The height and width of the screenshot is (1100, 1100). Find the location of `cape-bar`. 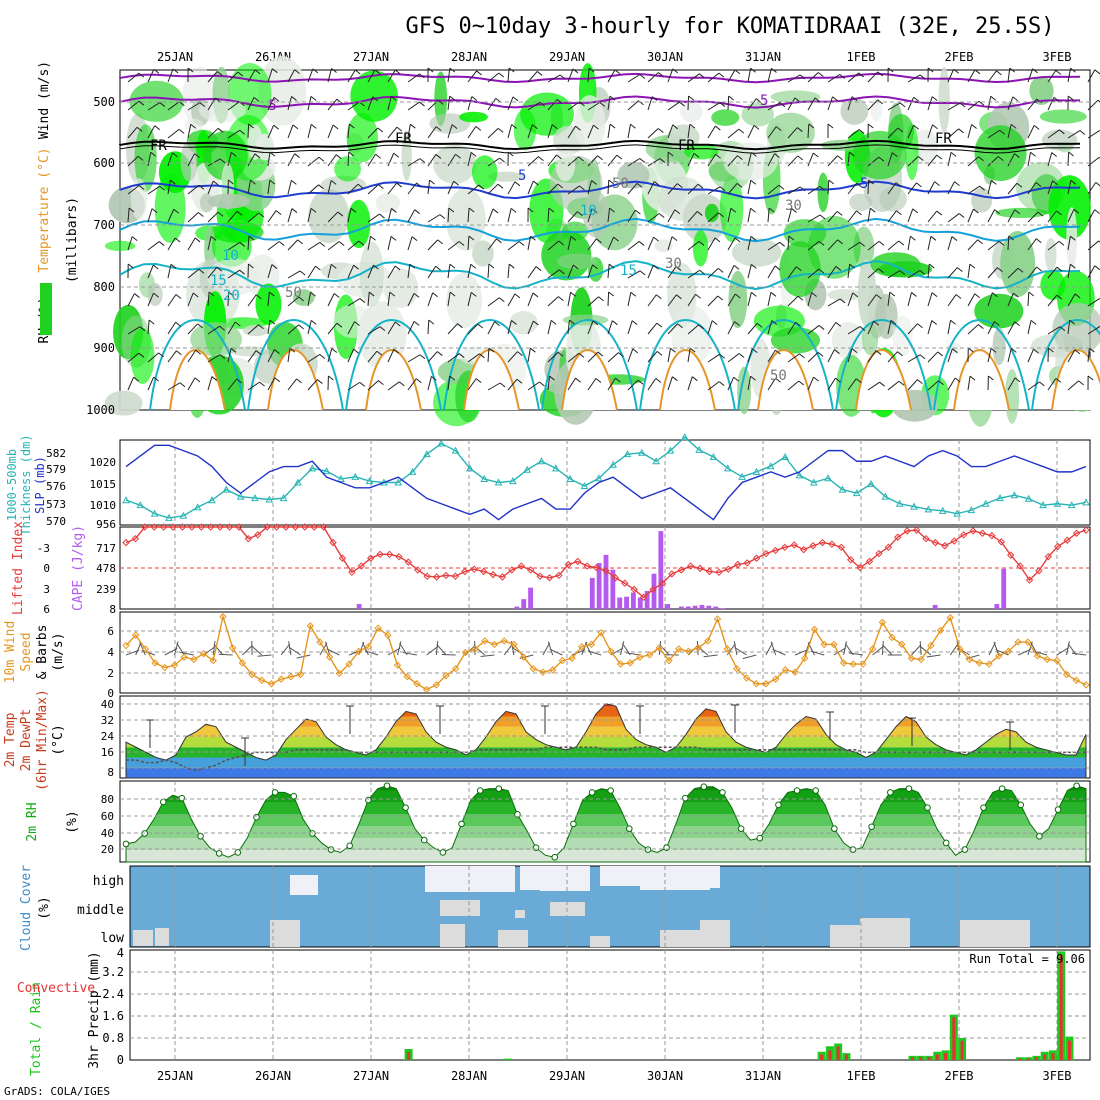

cape-bar is located at coordinates (702, 606).